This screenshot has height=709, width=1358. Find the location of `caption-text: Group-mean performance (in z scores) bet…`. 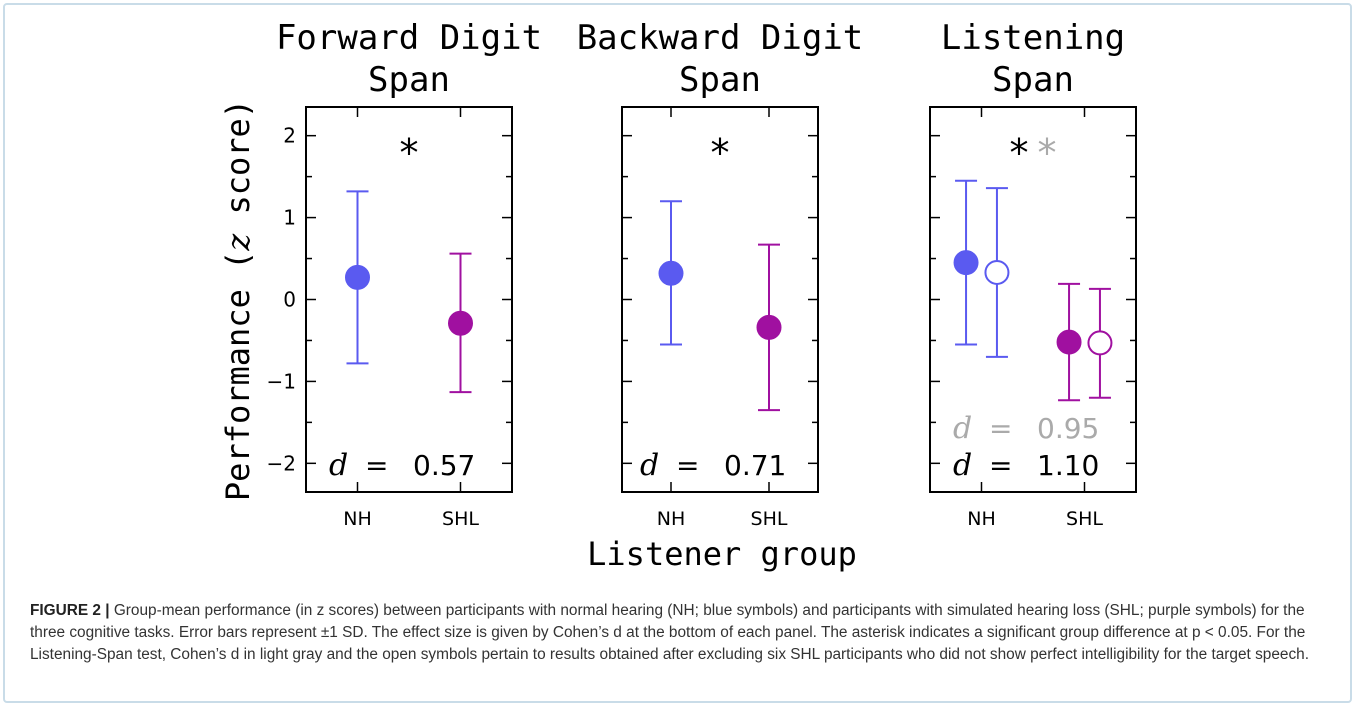

caption-text: Group-mean performance (in z scores) bet… is located at coordinates (670, 632).